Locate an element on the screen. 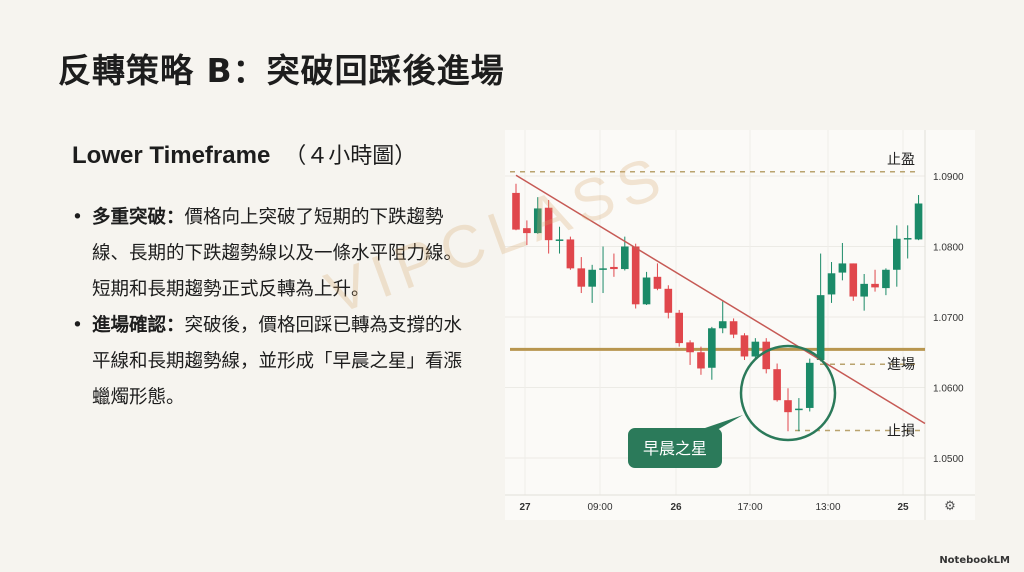 The height and width of the screenshot is (572, 1024). bullet-lead: 進場確認： is located at coordinates (138, 325).